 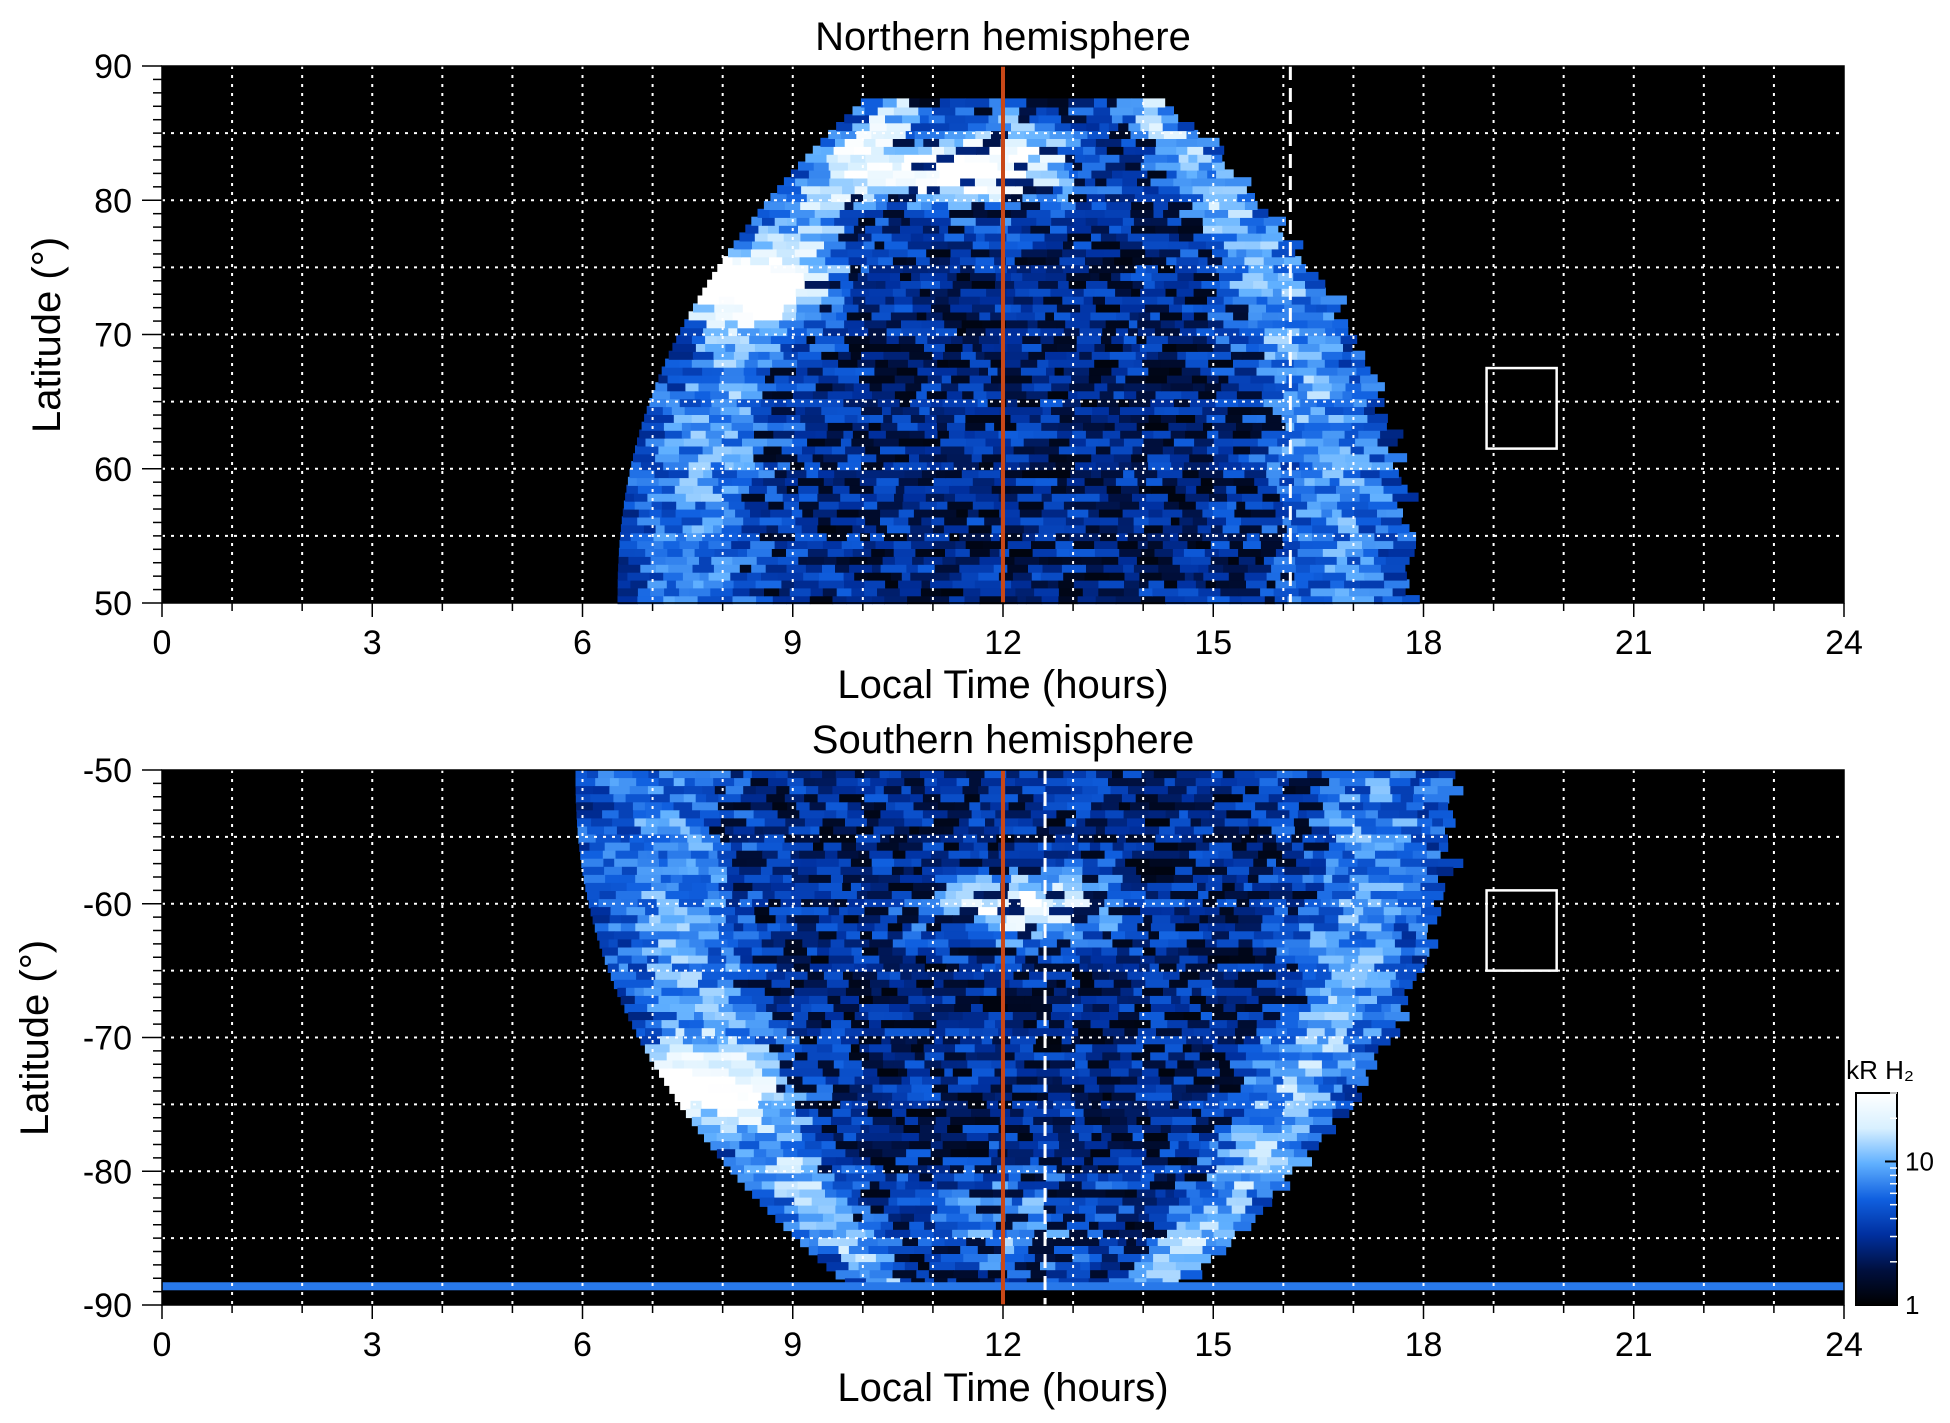 I want to click on northern-title: Northern hemisphere, so click(x=1003, y=37).